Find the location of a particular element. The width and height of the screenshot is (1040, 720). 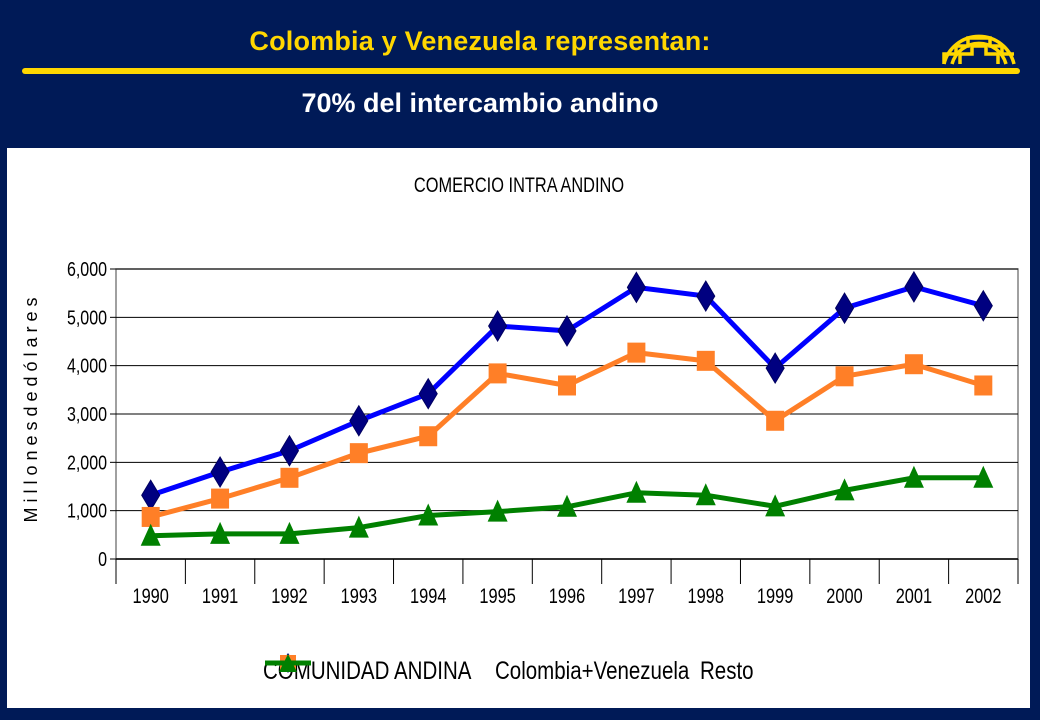

x-tick-label: 1991 is located at coordinates (220, 595).